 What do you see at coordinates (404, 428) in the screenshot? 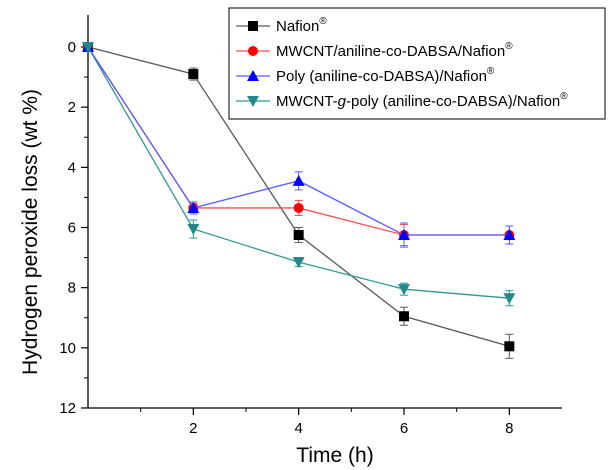
I see `x-tick-label: 6` at bounding box center [404, 428].